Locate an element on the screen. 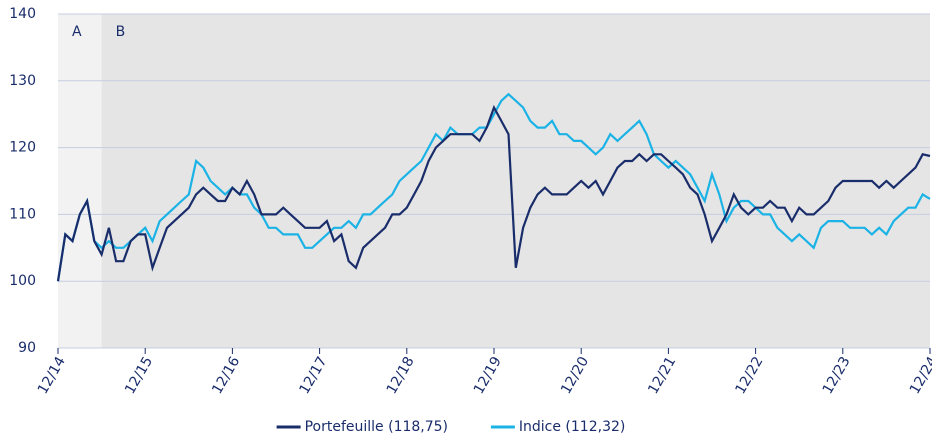  legend-label: Portefeuille (118,75) is located at coordinates (376, 427).